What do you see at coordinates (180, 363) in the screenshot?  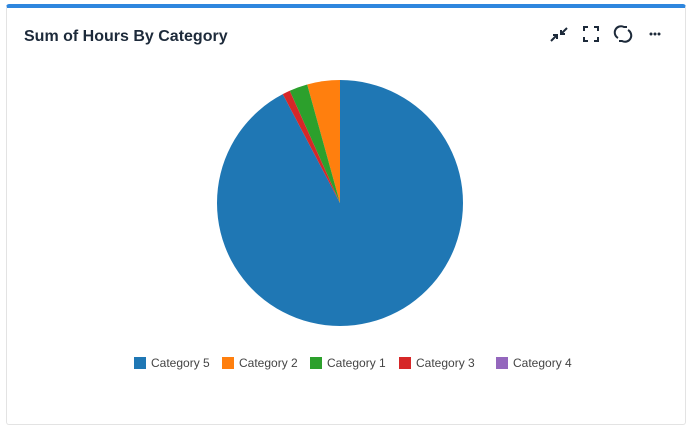 I see `legend-label: Category 5` at bounding box center [180, 363].